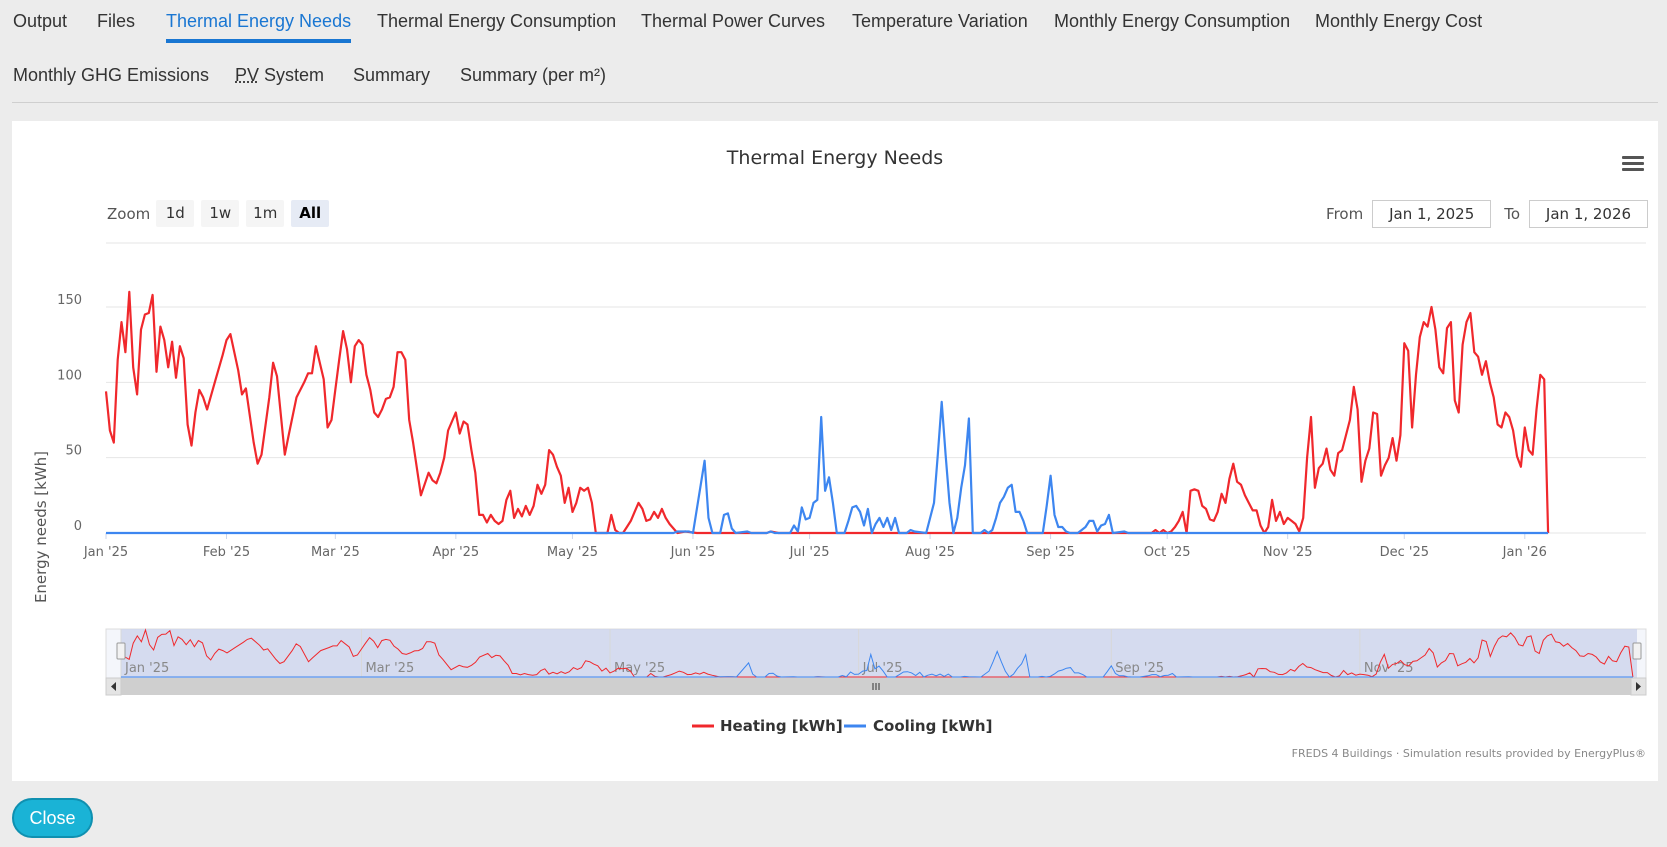  I want to click on navigator-left-handle, so click(121, 651).